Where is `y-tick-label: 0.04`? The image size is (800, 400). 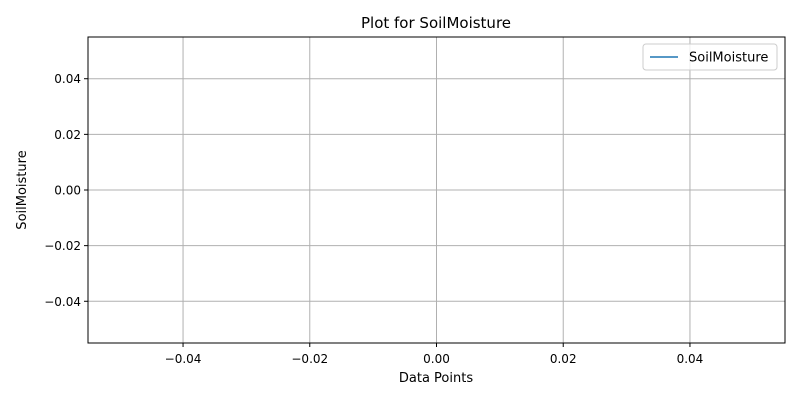 y-tick-label: 0.04 is located at coordinates (67, 79).